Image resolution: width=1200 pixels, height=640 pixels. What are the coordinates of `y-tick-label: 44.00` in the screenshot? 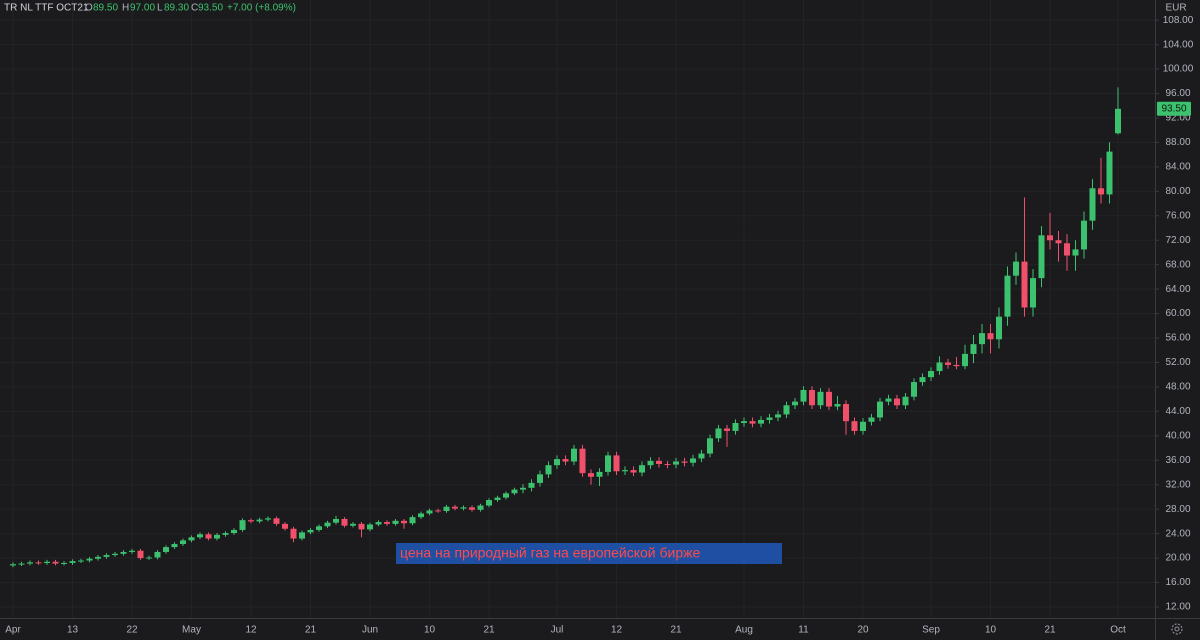 It's located at (1177, 411).